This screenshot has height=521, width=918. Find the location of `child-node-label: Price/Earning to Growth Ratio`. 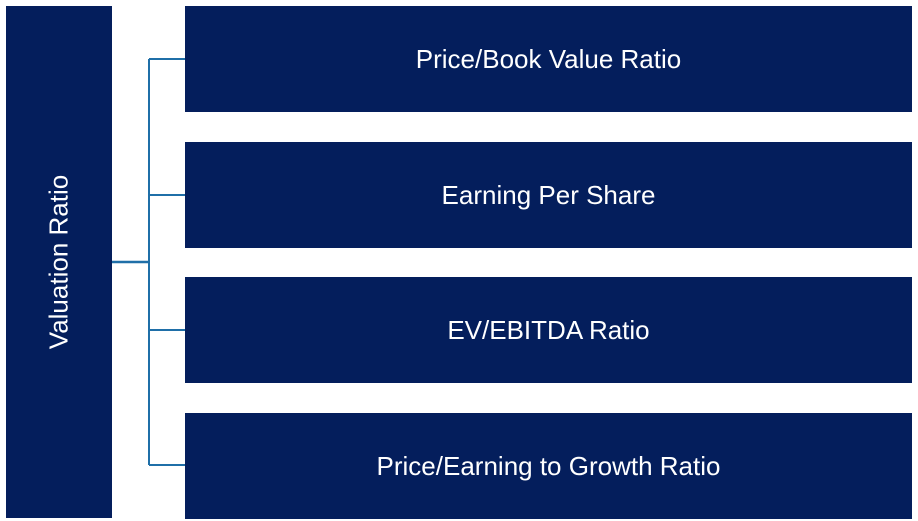

child-node-label: Price/Earning to Growth Ratio is located at coordinates (548, 465).